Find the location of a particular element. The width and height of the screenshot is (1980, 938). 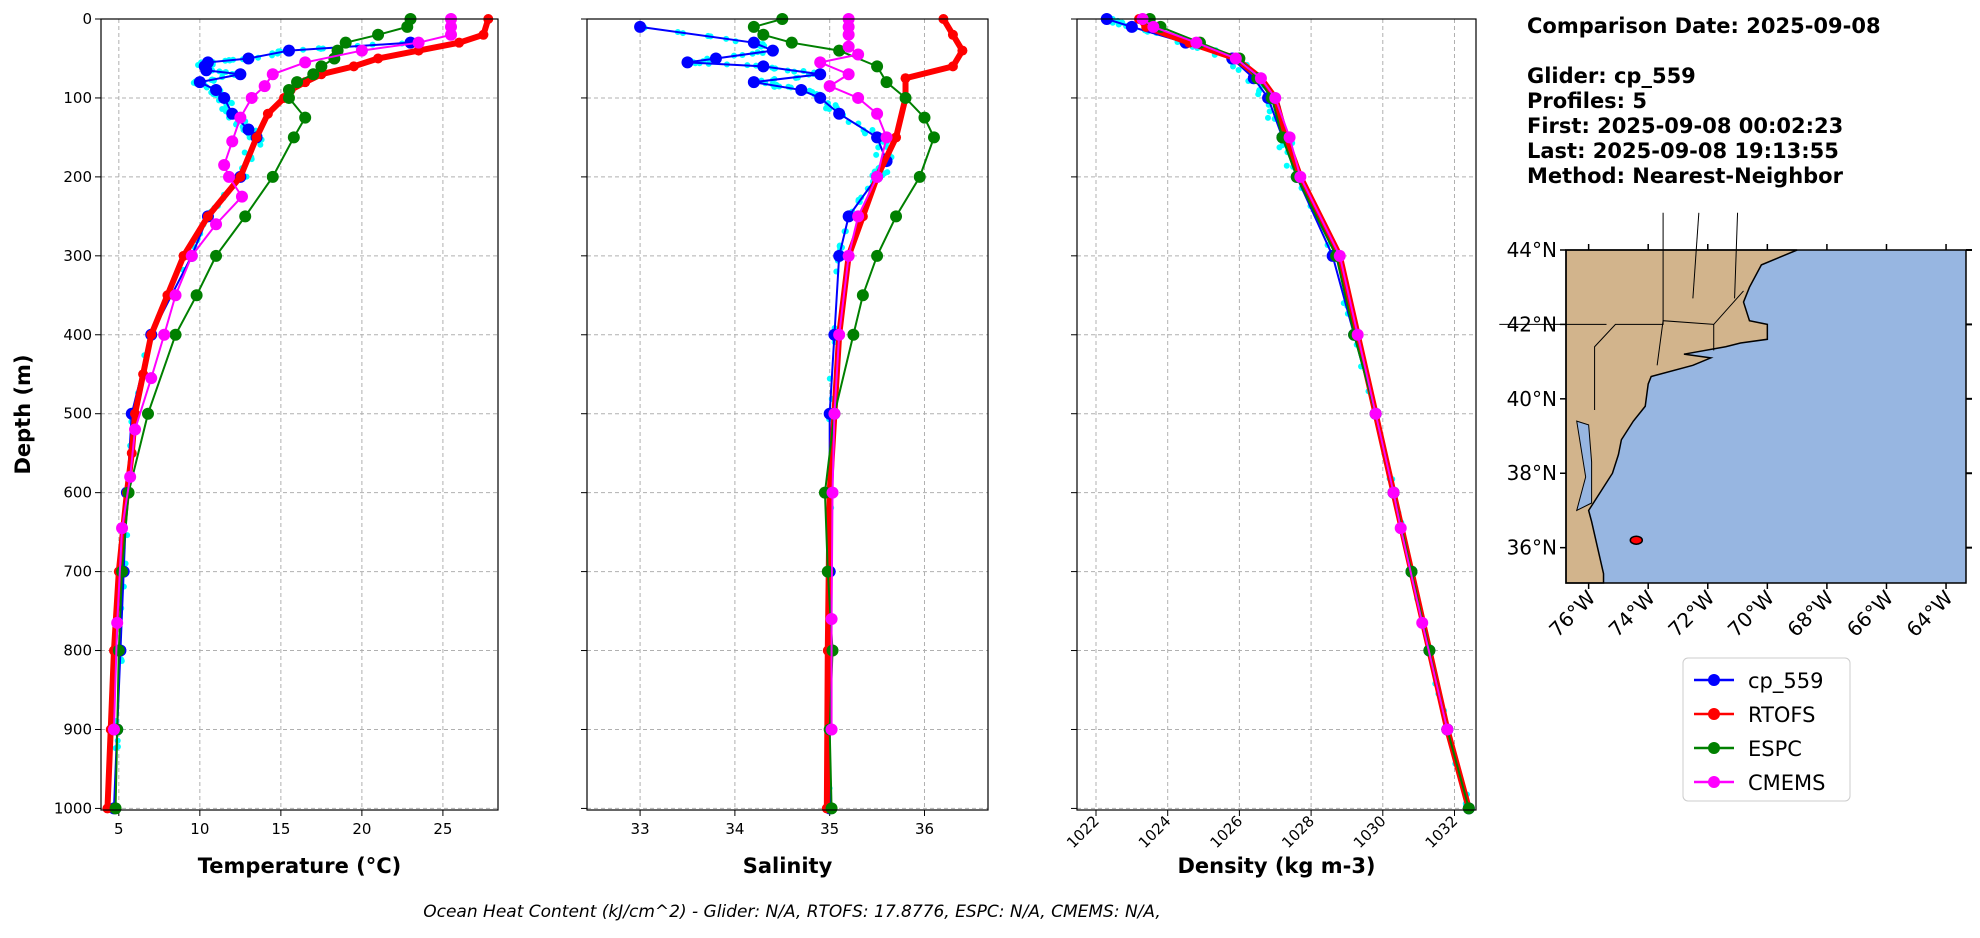

legend-label: RTOFS is located at coordinates (1781, 715).